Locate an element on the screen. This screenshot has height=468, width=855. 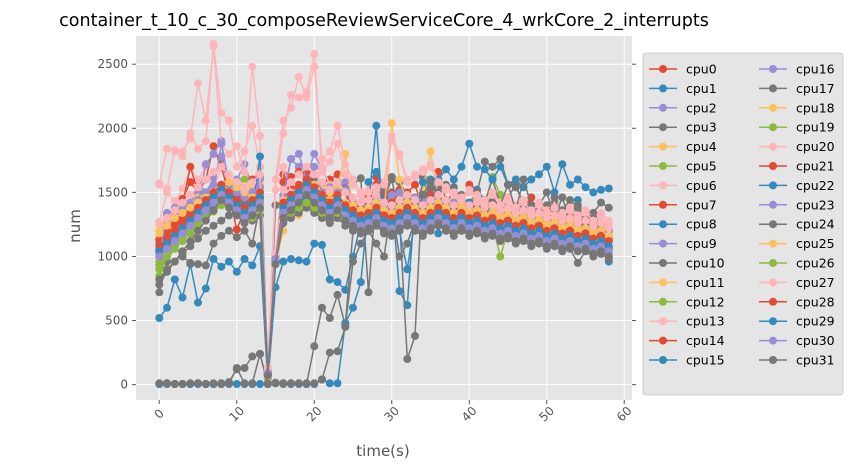
legend-item-cpu21: cpu21 is located at coordinates (797, 166).